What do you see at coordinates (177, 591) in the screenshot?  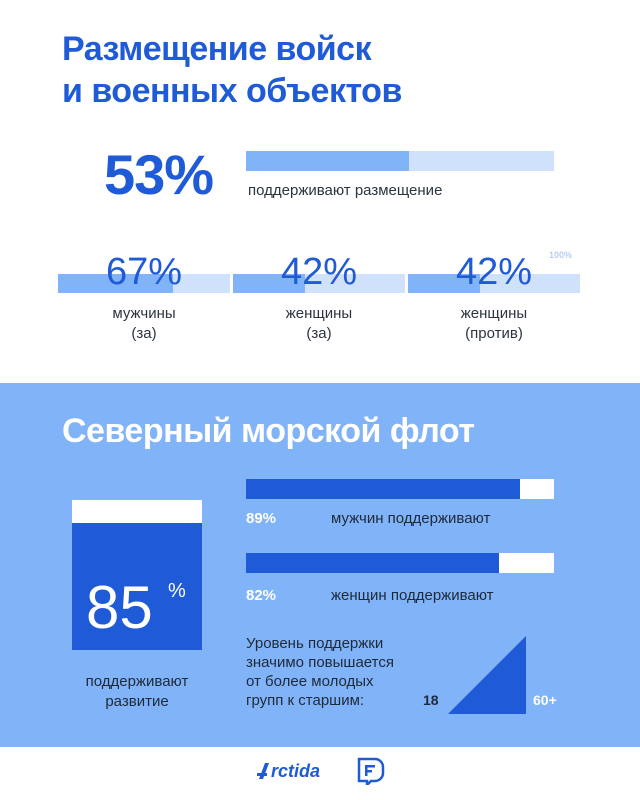 I see `big-stat-percent-sign: %` at bounding box center [177, 591].